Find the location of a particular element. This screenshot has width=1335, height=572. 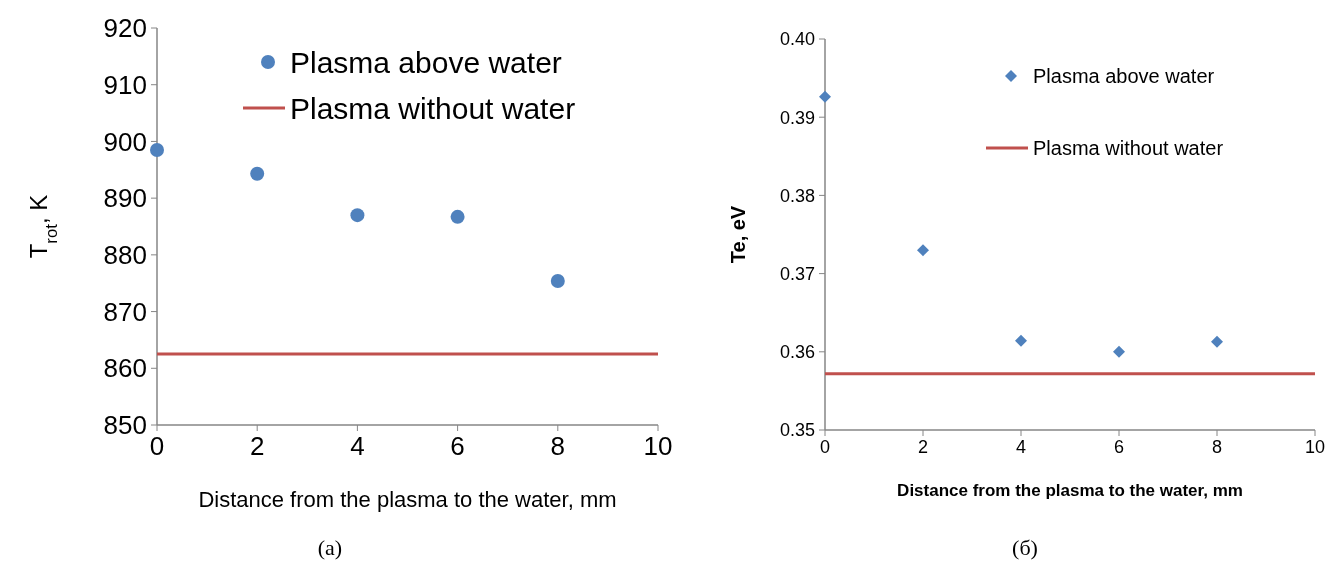

text: (б) is located at coordinates (1025, 547).